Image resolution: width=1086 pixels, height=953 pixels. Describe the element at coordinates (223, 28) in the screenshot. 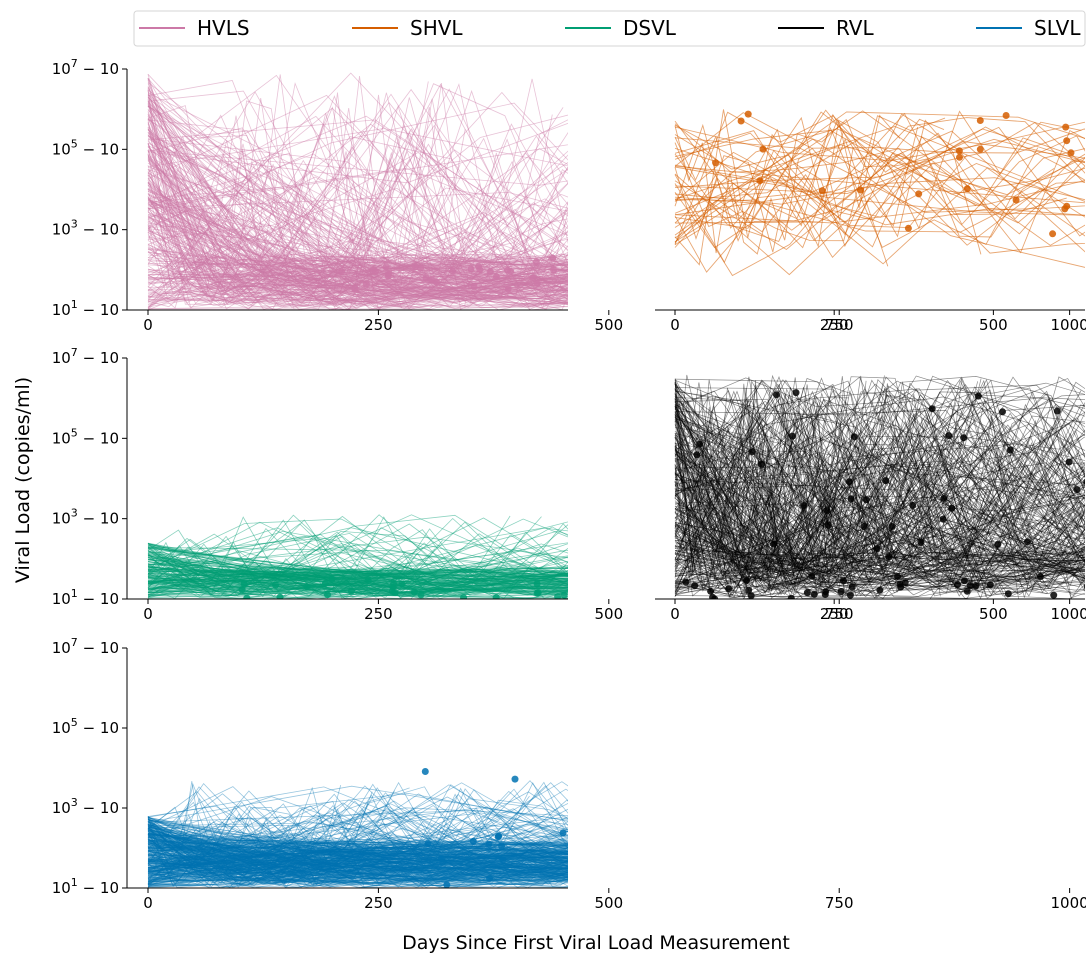

I see `legend-label: HVLS` at that location.